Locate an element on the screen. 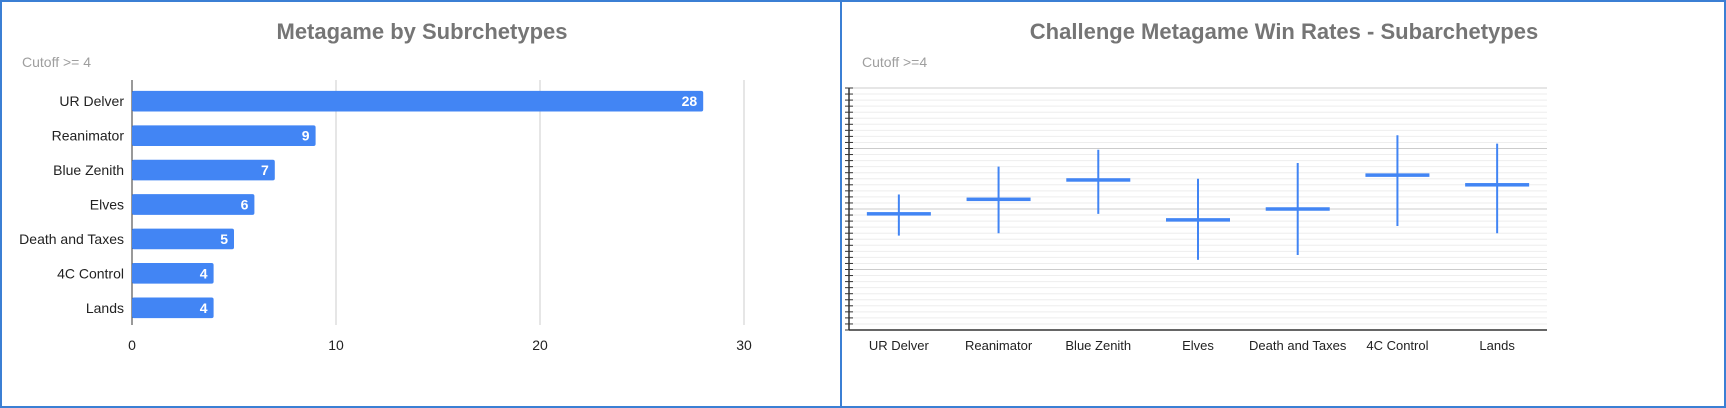 The width and height of the screenshot is (1726, 408). x-tick-label: 0 is located at coordinates (132, 345).